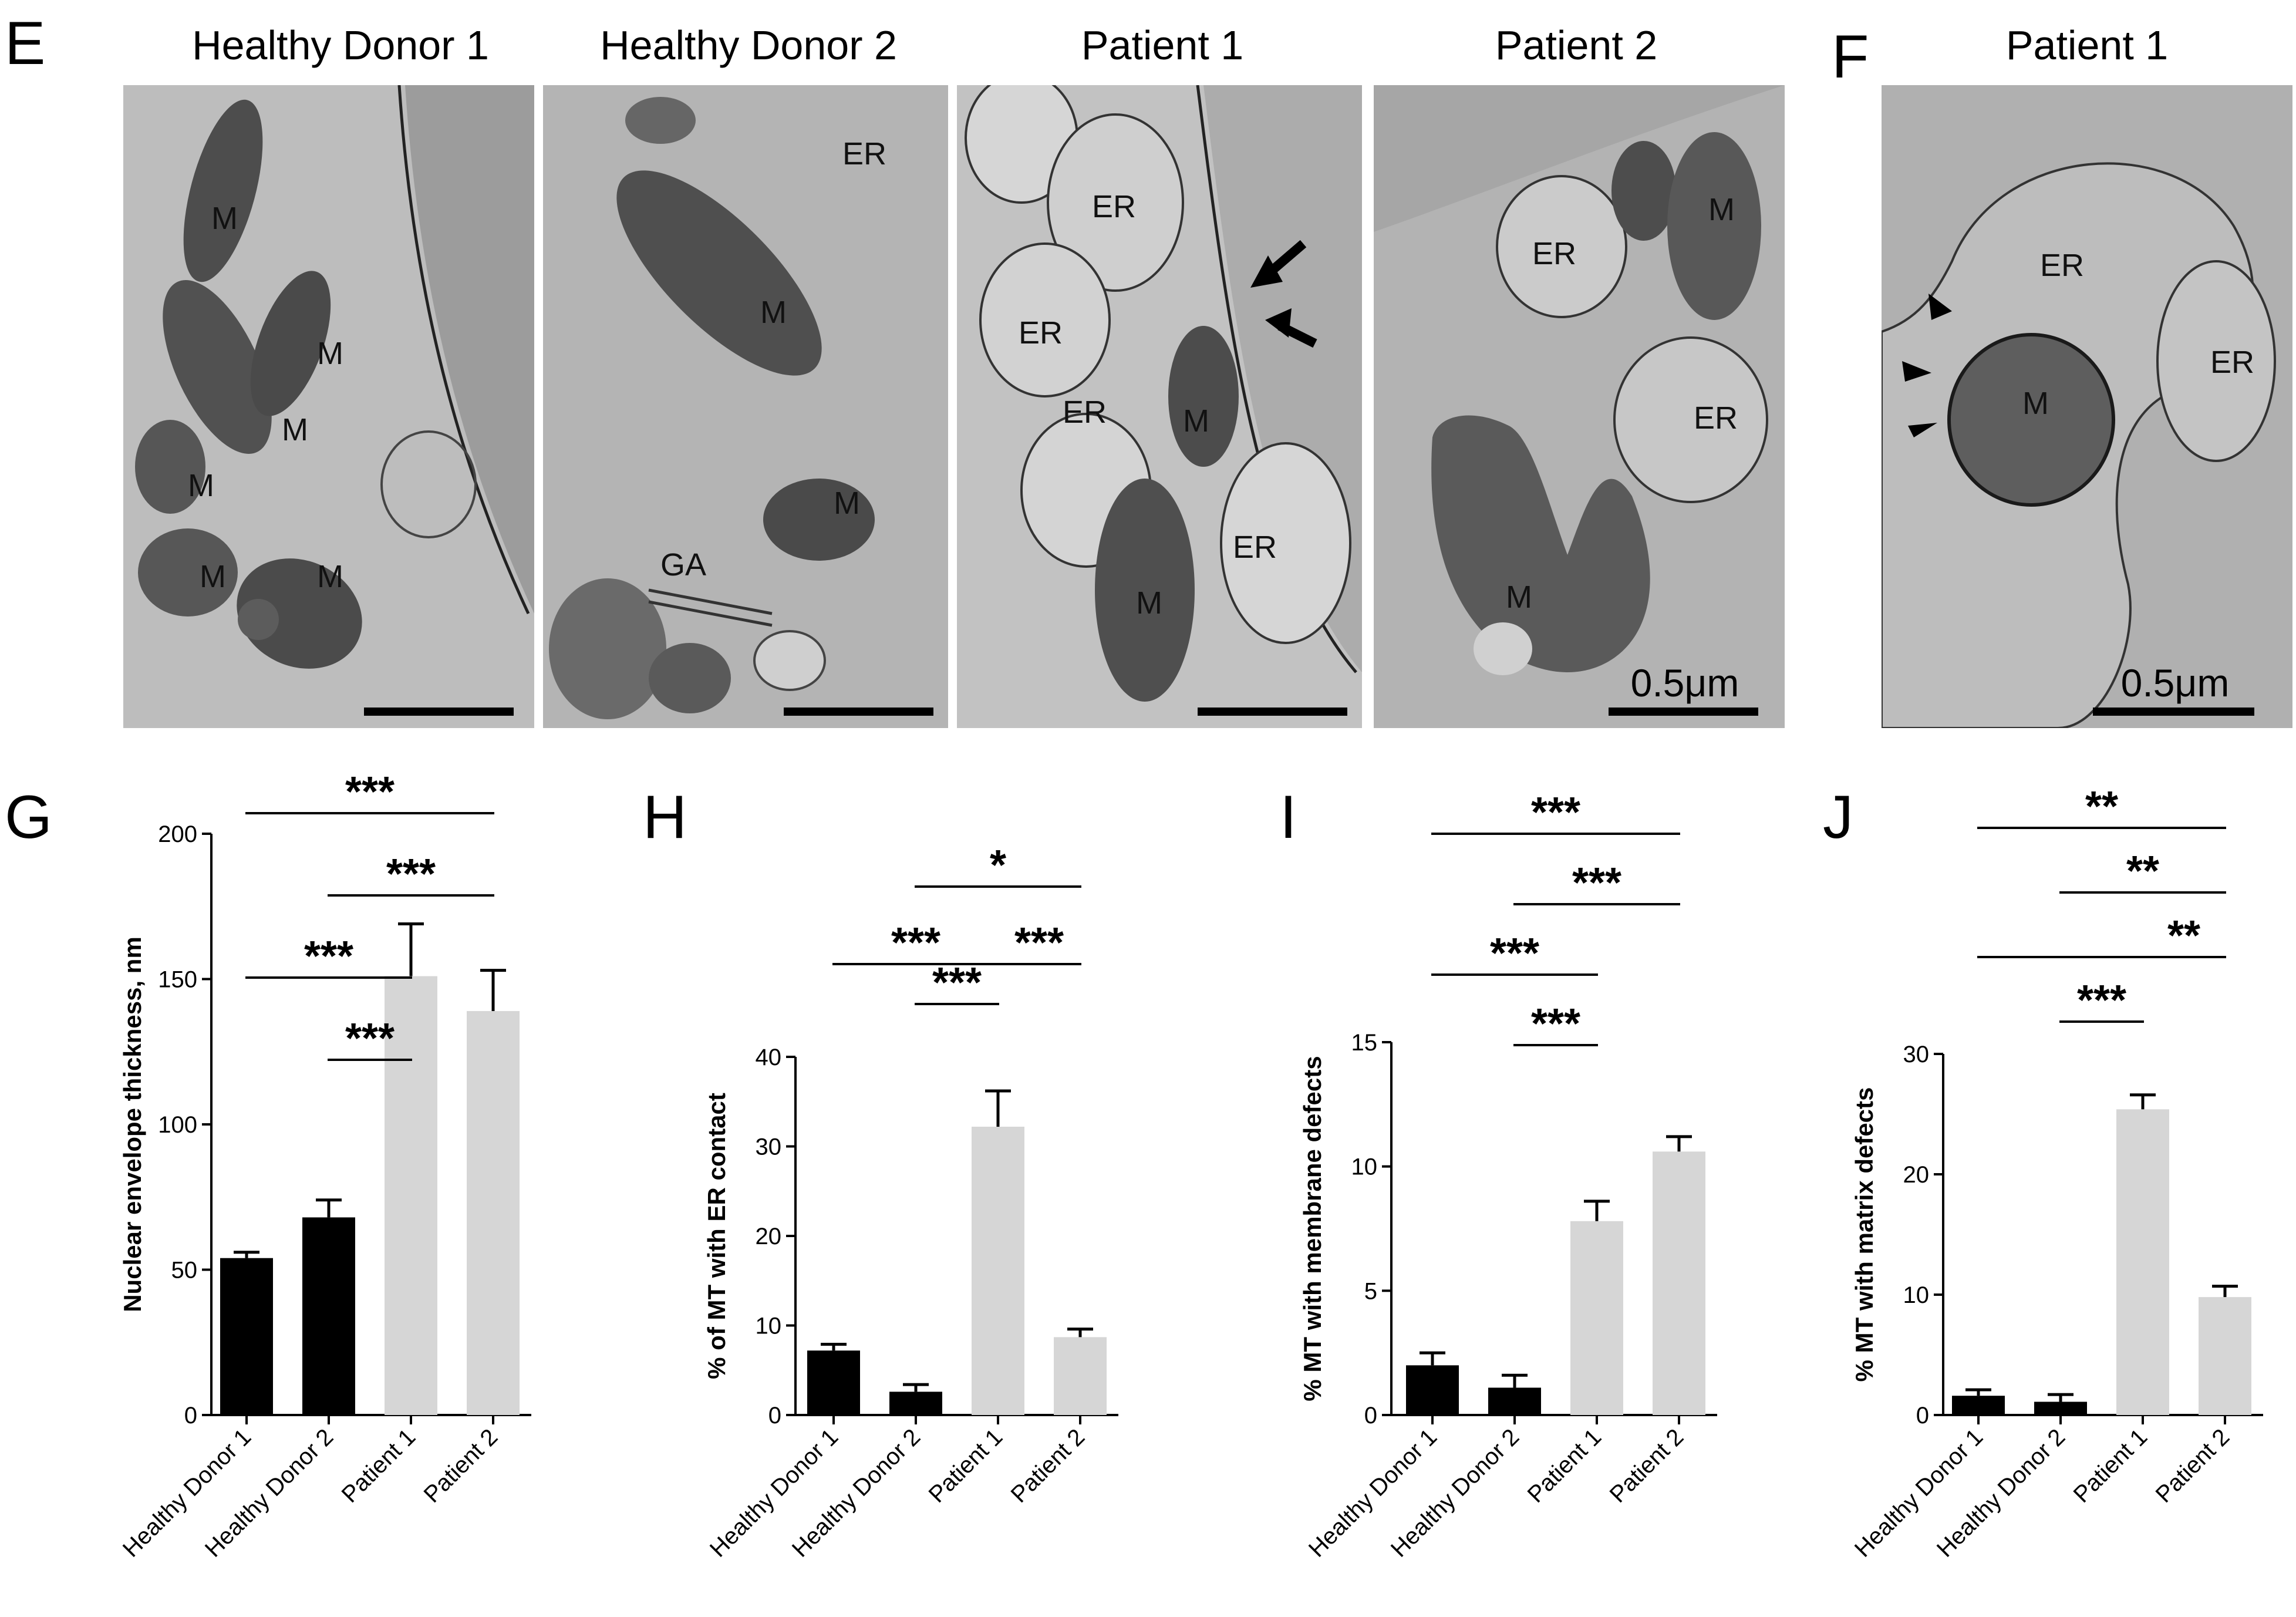  I want to click on em-image-healthy-donor-1: M M M M M M, so click(328, 406).